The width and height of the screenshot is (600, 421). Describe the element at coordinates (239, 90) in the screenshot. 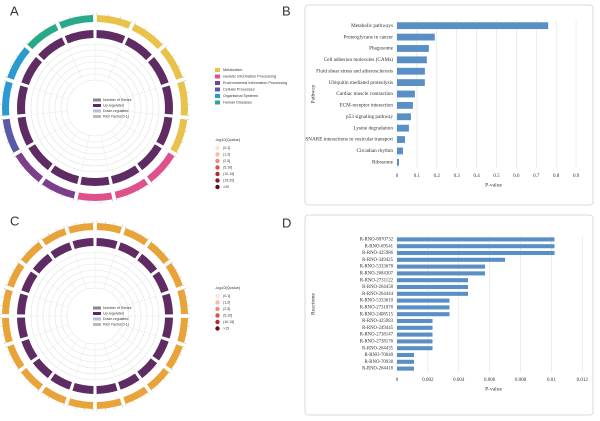

I see `legend-label: Cellular Processes` at that location.